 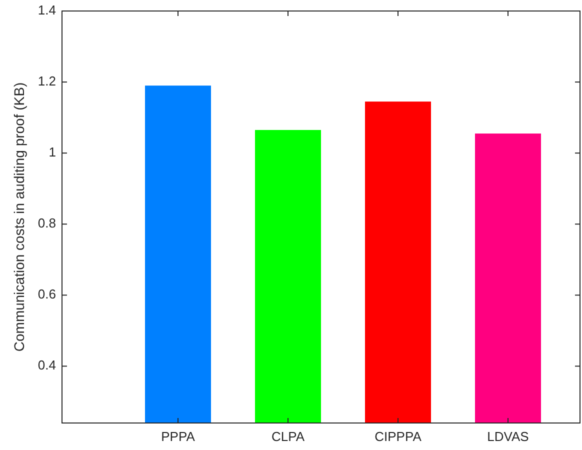 I want to click on x-tick-label: PPPA, so click(x=178, y=436).